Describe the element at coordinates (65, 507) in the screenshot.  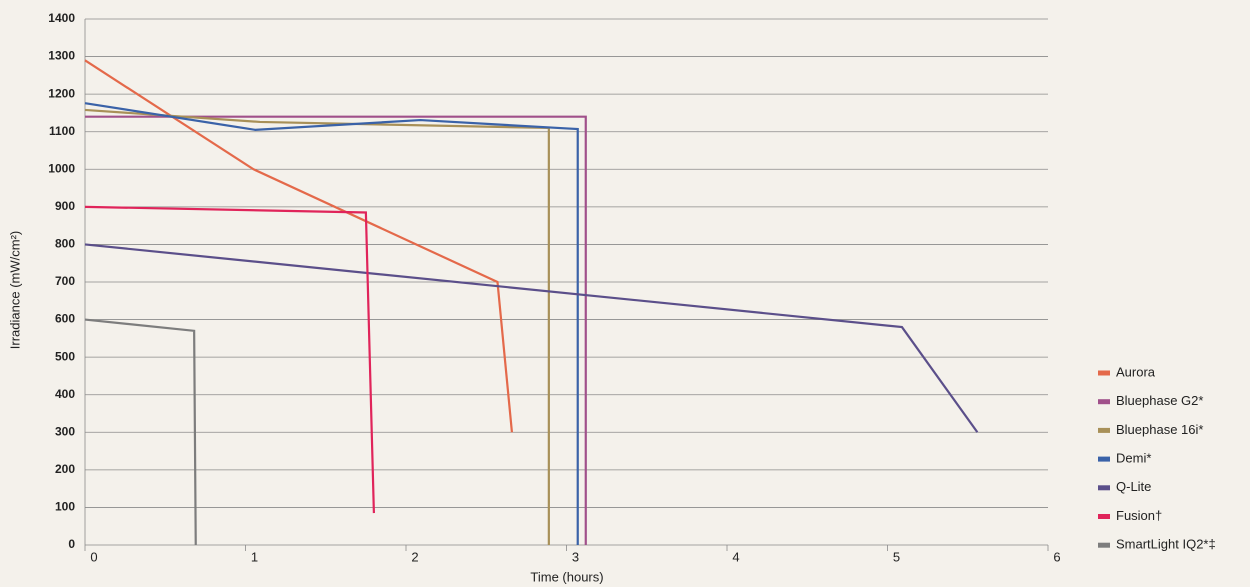
I see `y-tick-label: 100` at that location.